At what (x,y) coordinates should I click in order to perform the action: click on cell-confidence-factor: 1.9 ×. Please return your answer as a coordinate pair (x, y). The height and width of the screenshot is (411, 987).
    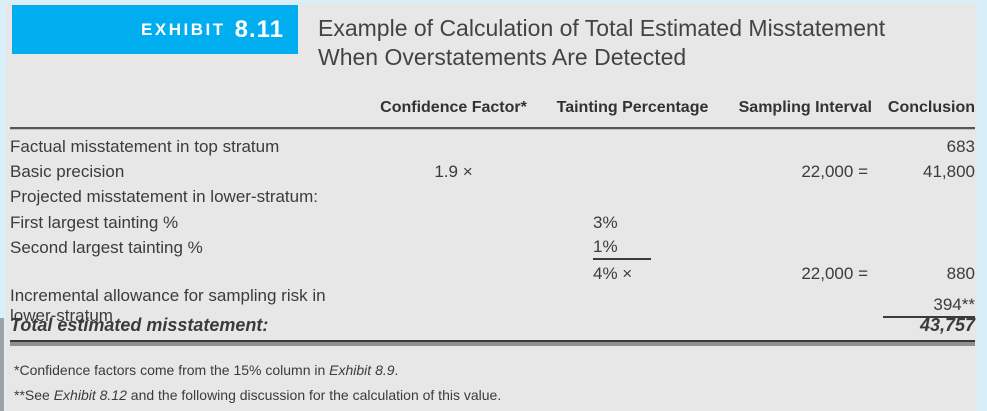
    Looking at the image, I should click on (453, 172).